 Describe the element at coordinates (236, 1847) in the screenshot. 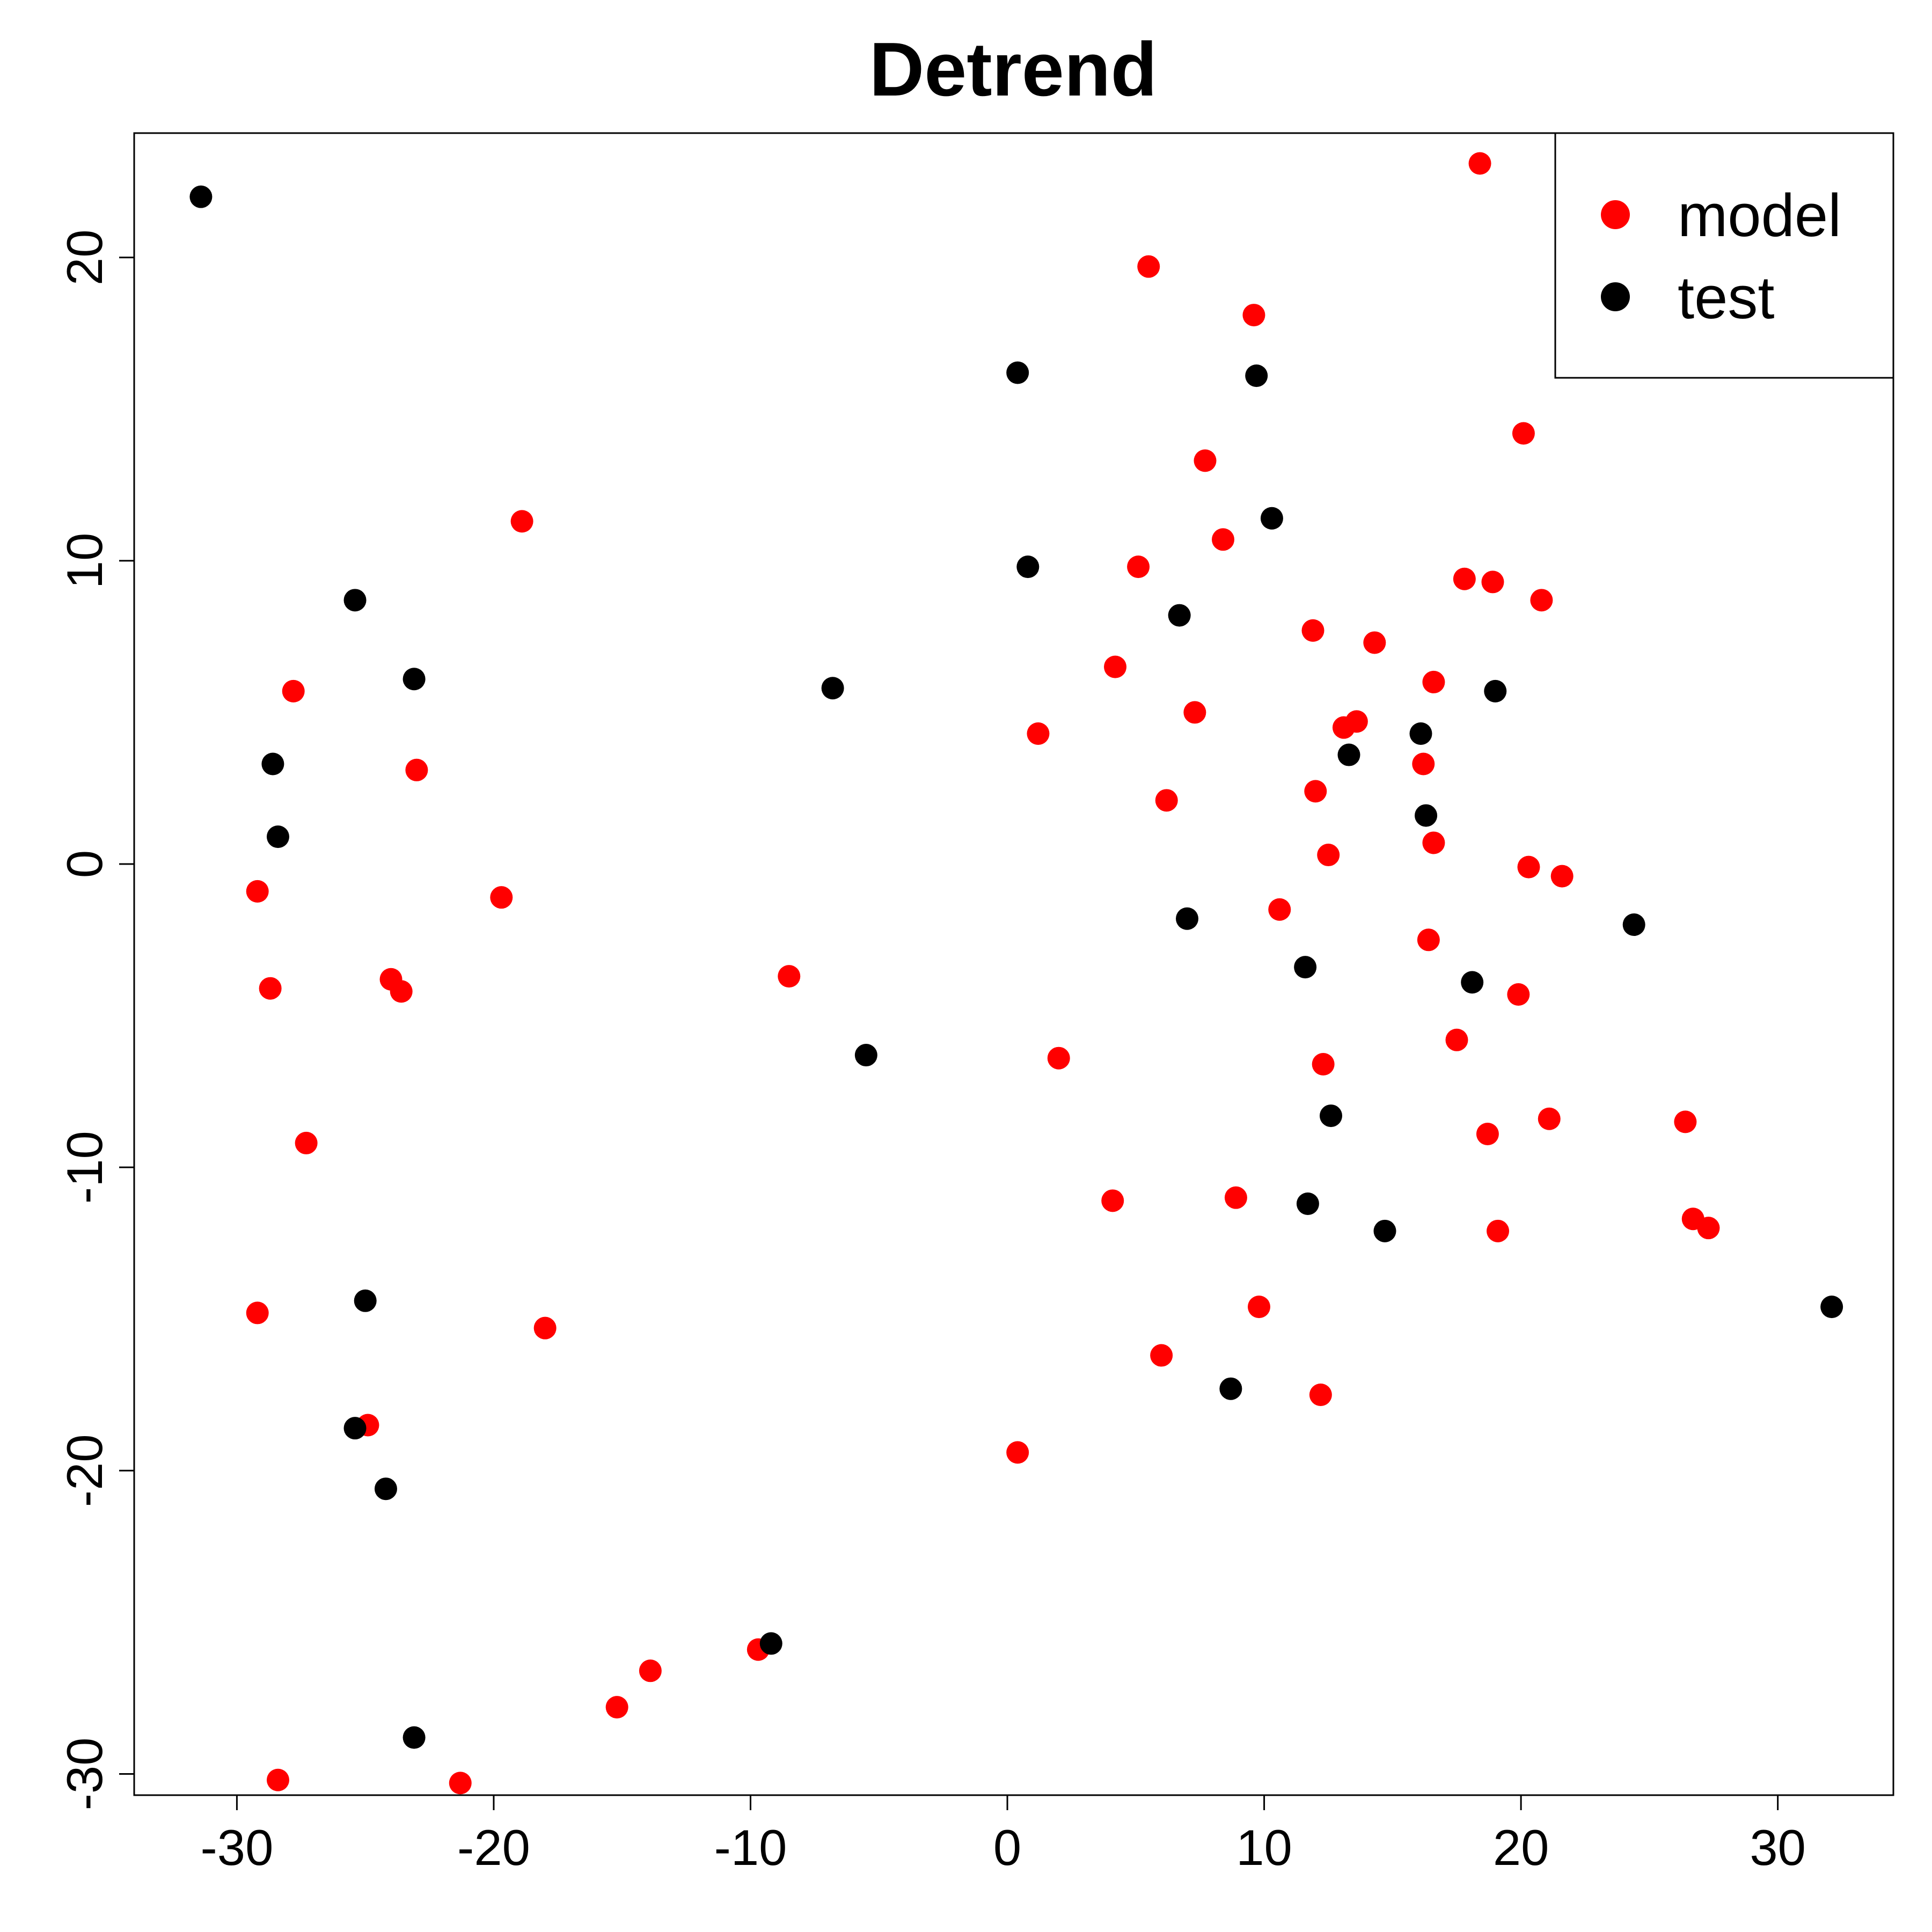

I see `x-tick-label: -30` at that location.